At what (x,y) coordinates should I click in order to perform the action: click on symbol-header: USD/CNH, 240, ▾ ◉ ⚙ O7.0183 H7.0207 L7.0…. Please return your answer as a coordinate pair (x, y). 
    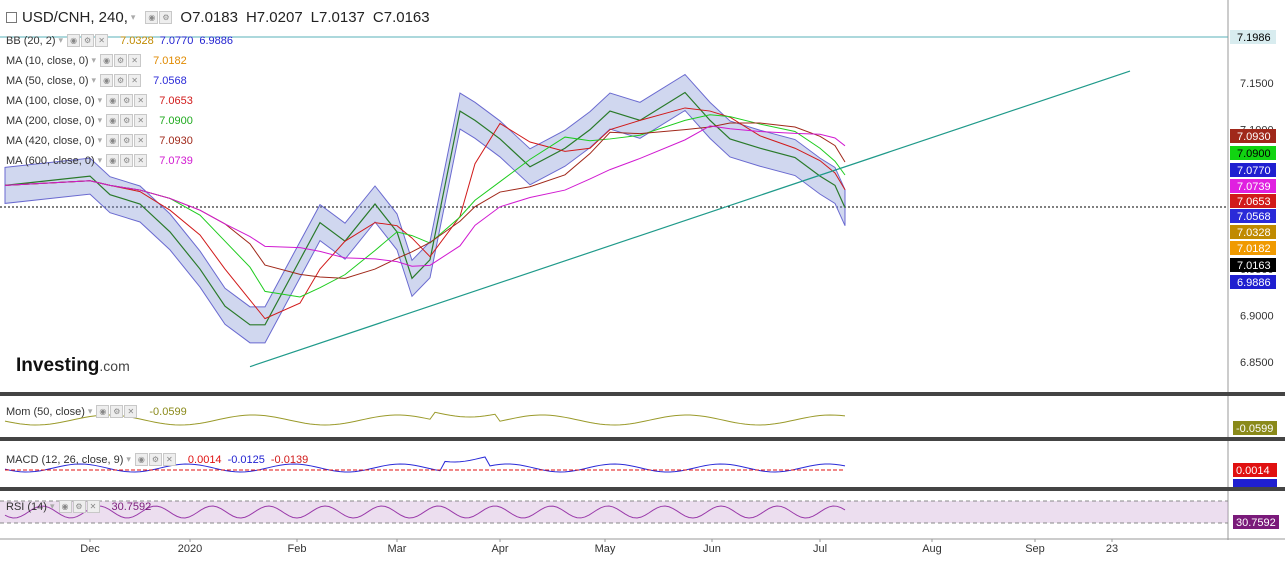
    Looking at the image, I should click on (218, 17).